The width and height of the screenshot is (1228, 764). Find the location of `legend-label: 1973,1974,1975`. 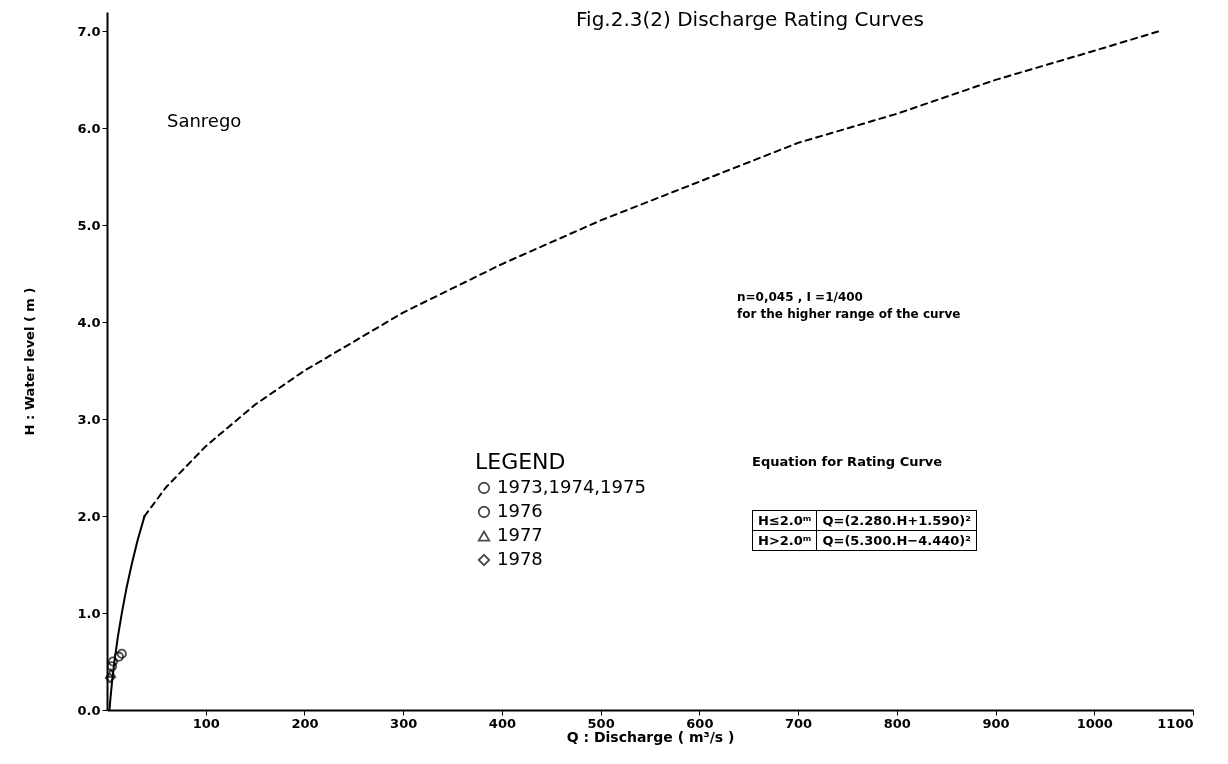

legend-label: 1973,1974,1975 is located at coordinates (571, 486).